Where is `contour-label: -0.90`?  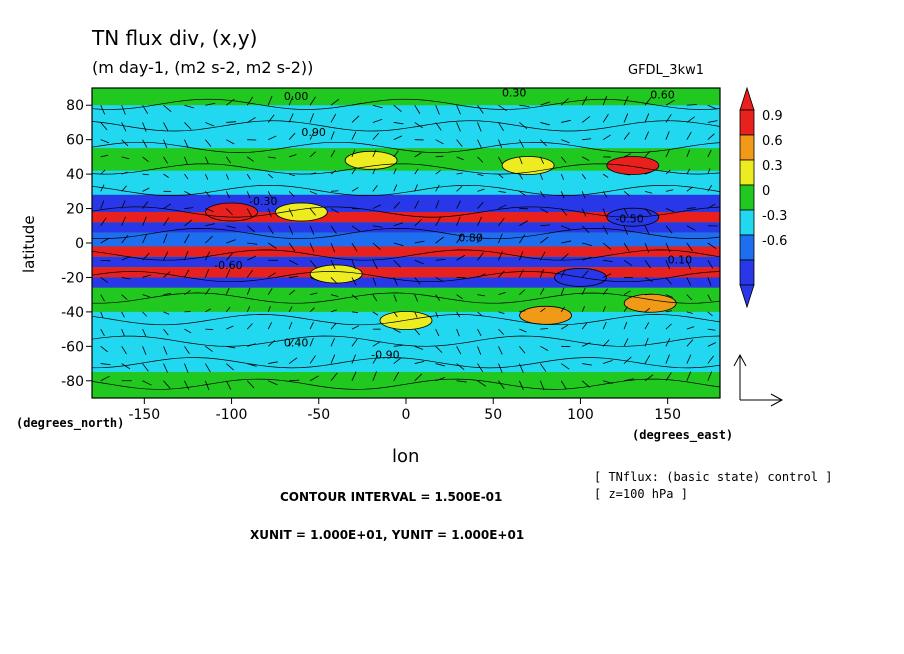
contour-label: -0.90 is located at coordinates (385, 354).